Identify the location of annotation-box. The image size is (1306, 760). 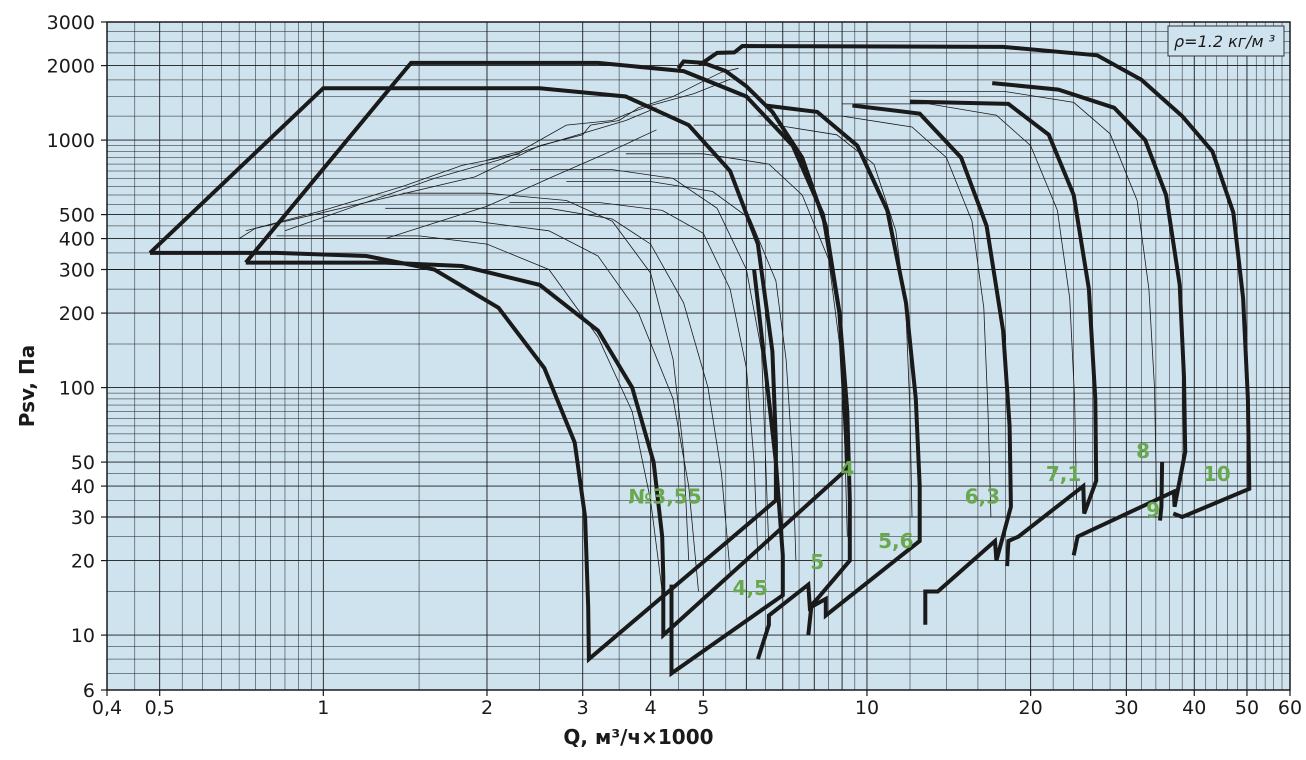
(1226, 41).